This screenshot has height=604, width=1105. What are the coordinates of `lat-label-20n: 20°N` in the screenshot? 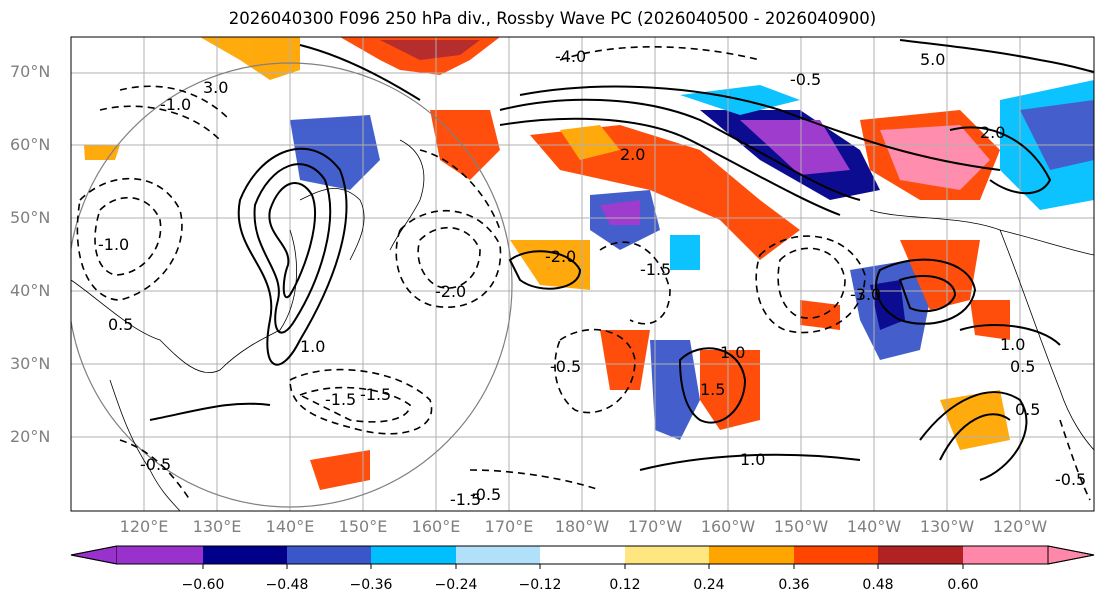 It's located at (30, 436).